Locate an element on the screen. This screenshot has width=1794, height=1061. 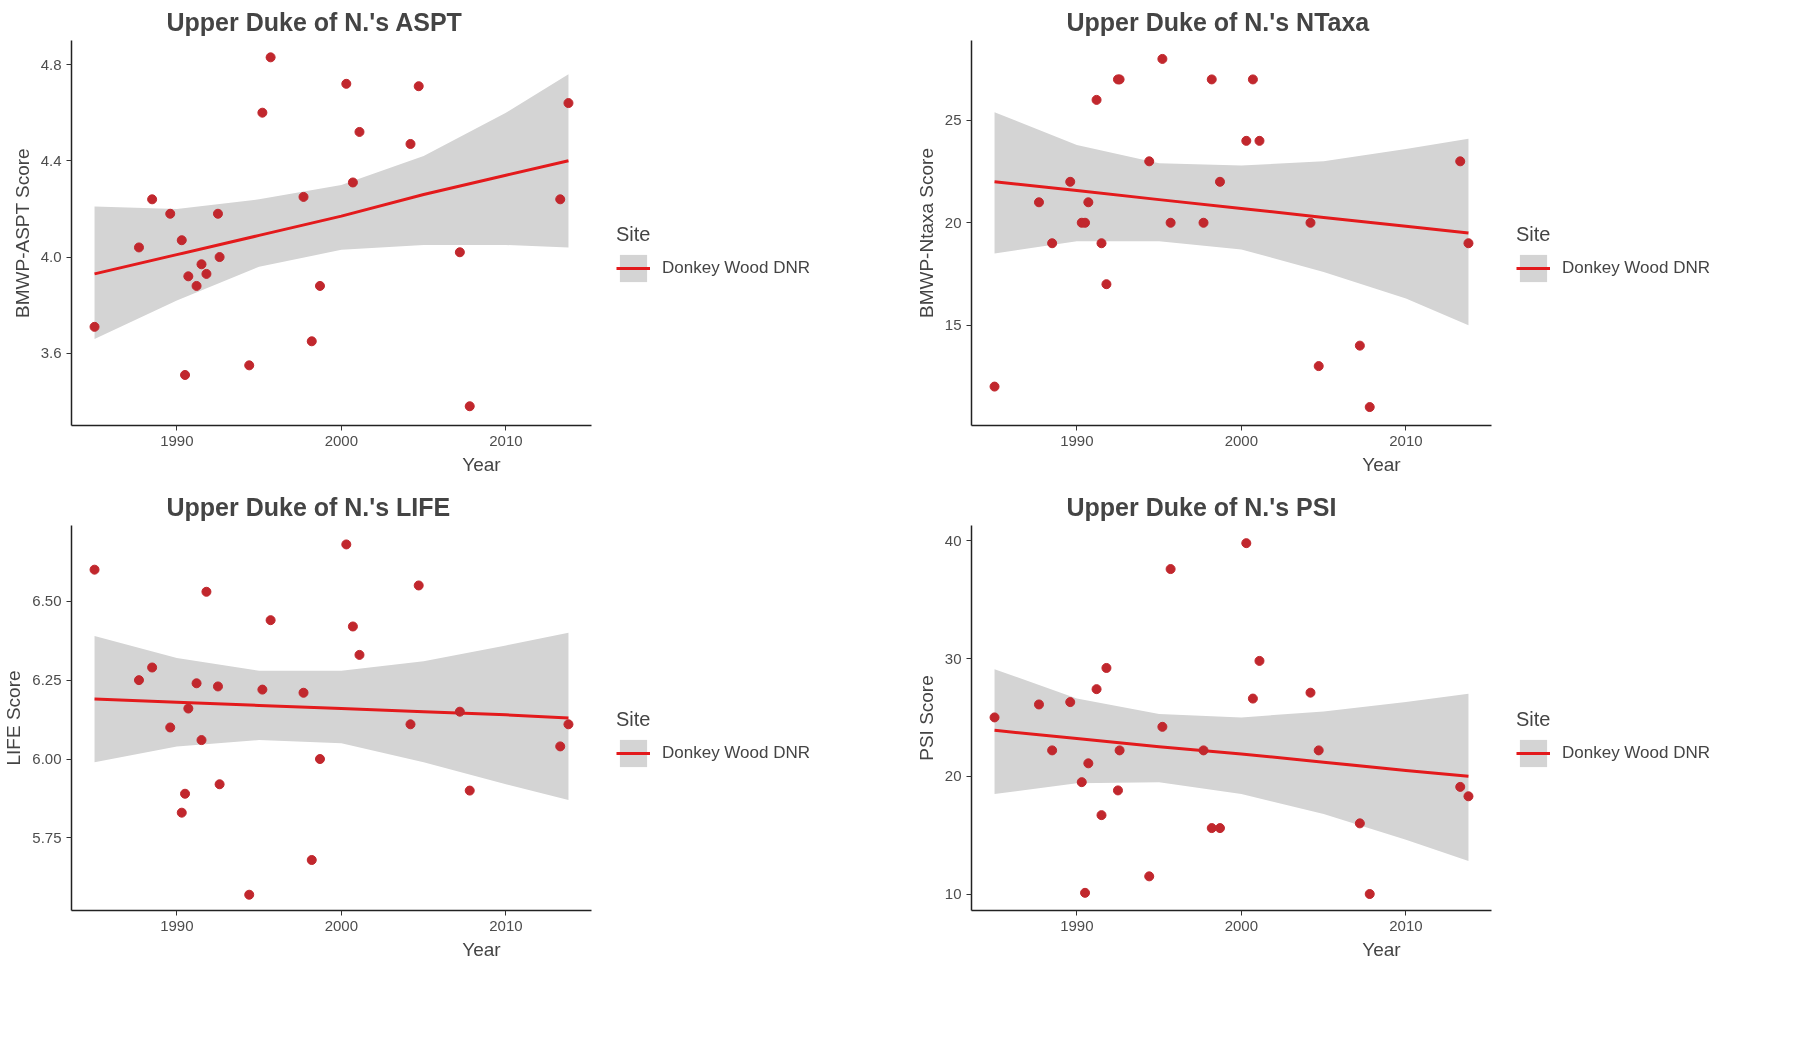
y-tick-label: 4.0 is located at coordinates (51, 257).